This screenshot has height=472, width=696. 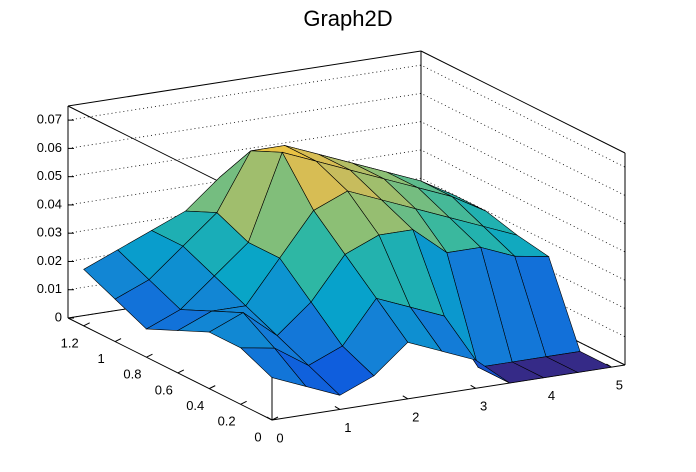 What do you see at coordinates (227, 421) in the screenshot?
I see `y-tick-label: 0.2` at bounding box center [227, 421].